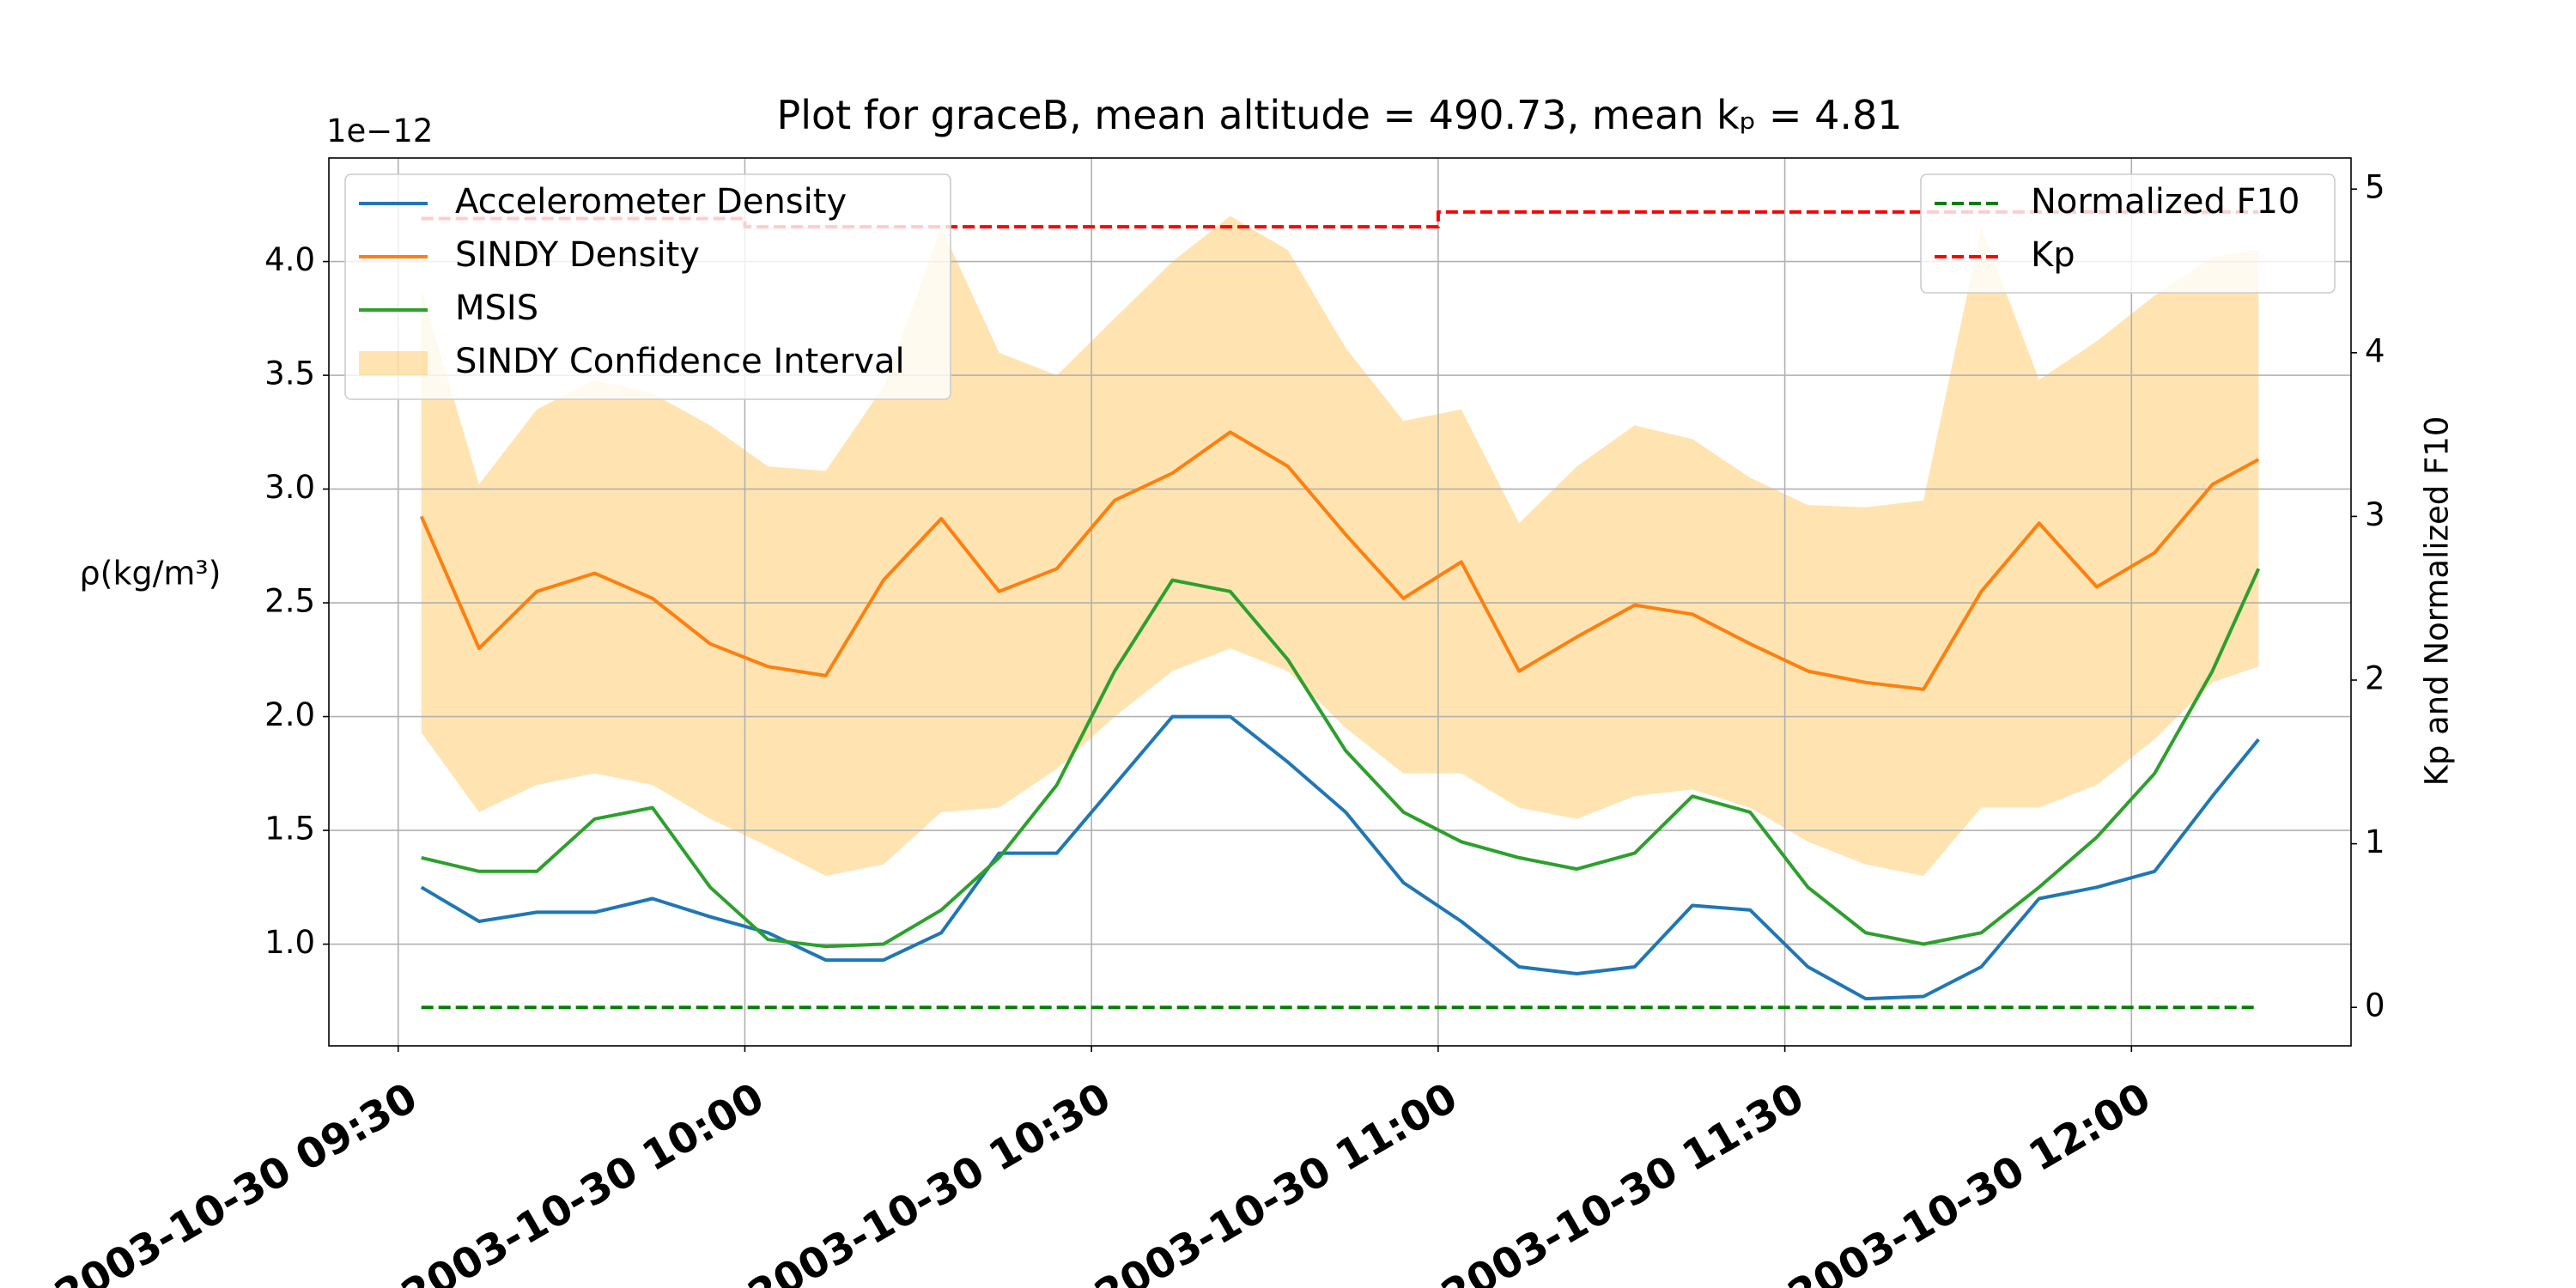 This screenshot has width=2576, height=1288. I want to click on y-tick-label: 2.0, so click(290, 715).